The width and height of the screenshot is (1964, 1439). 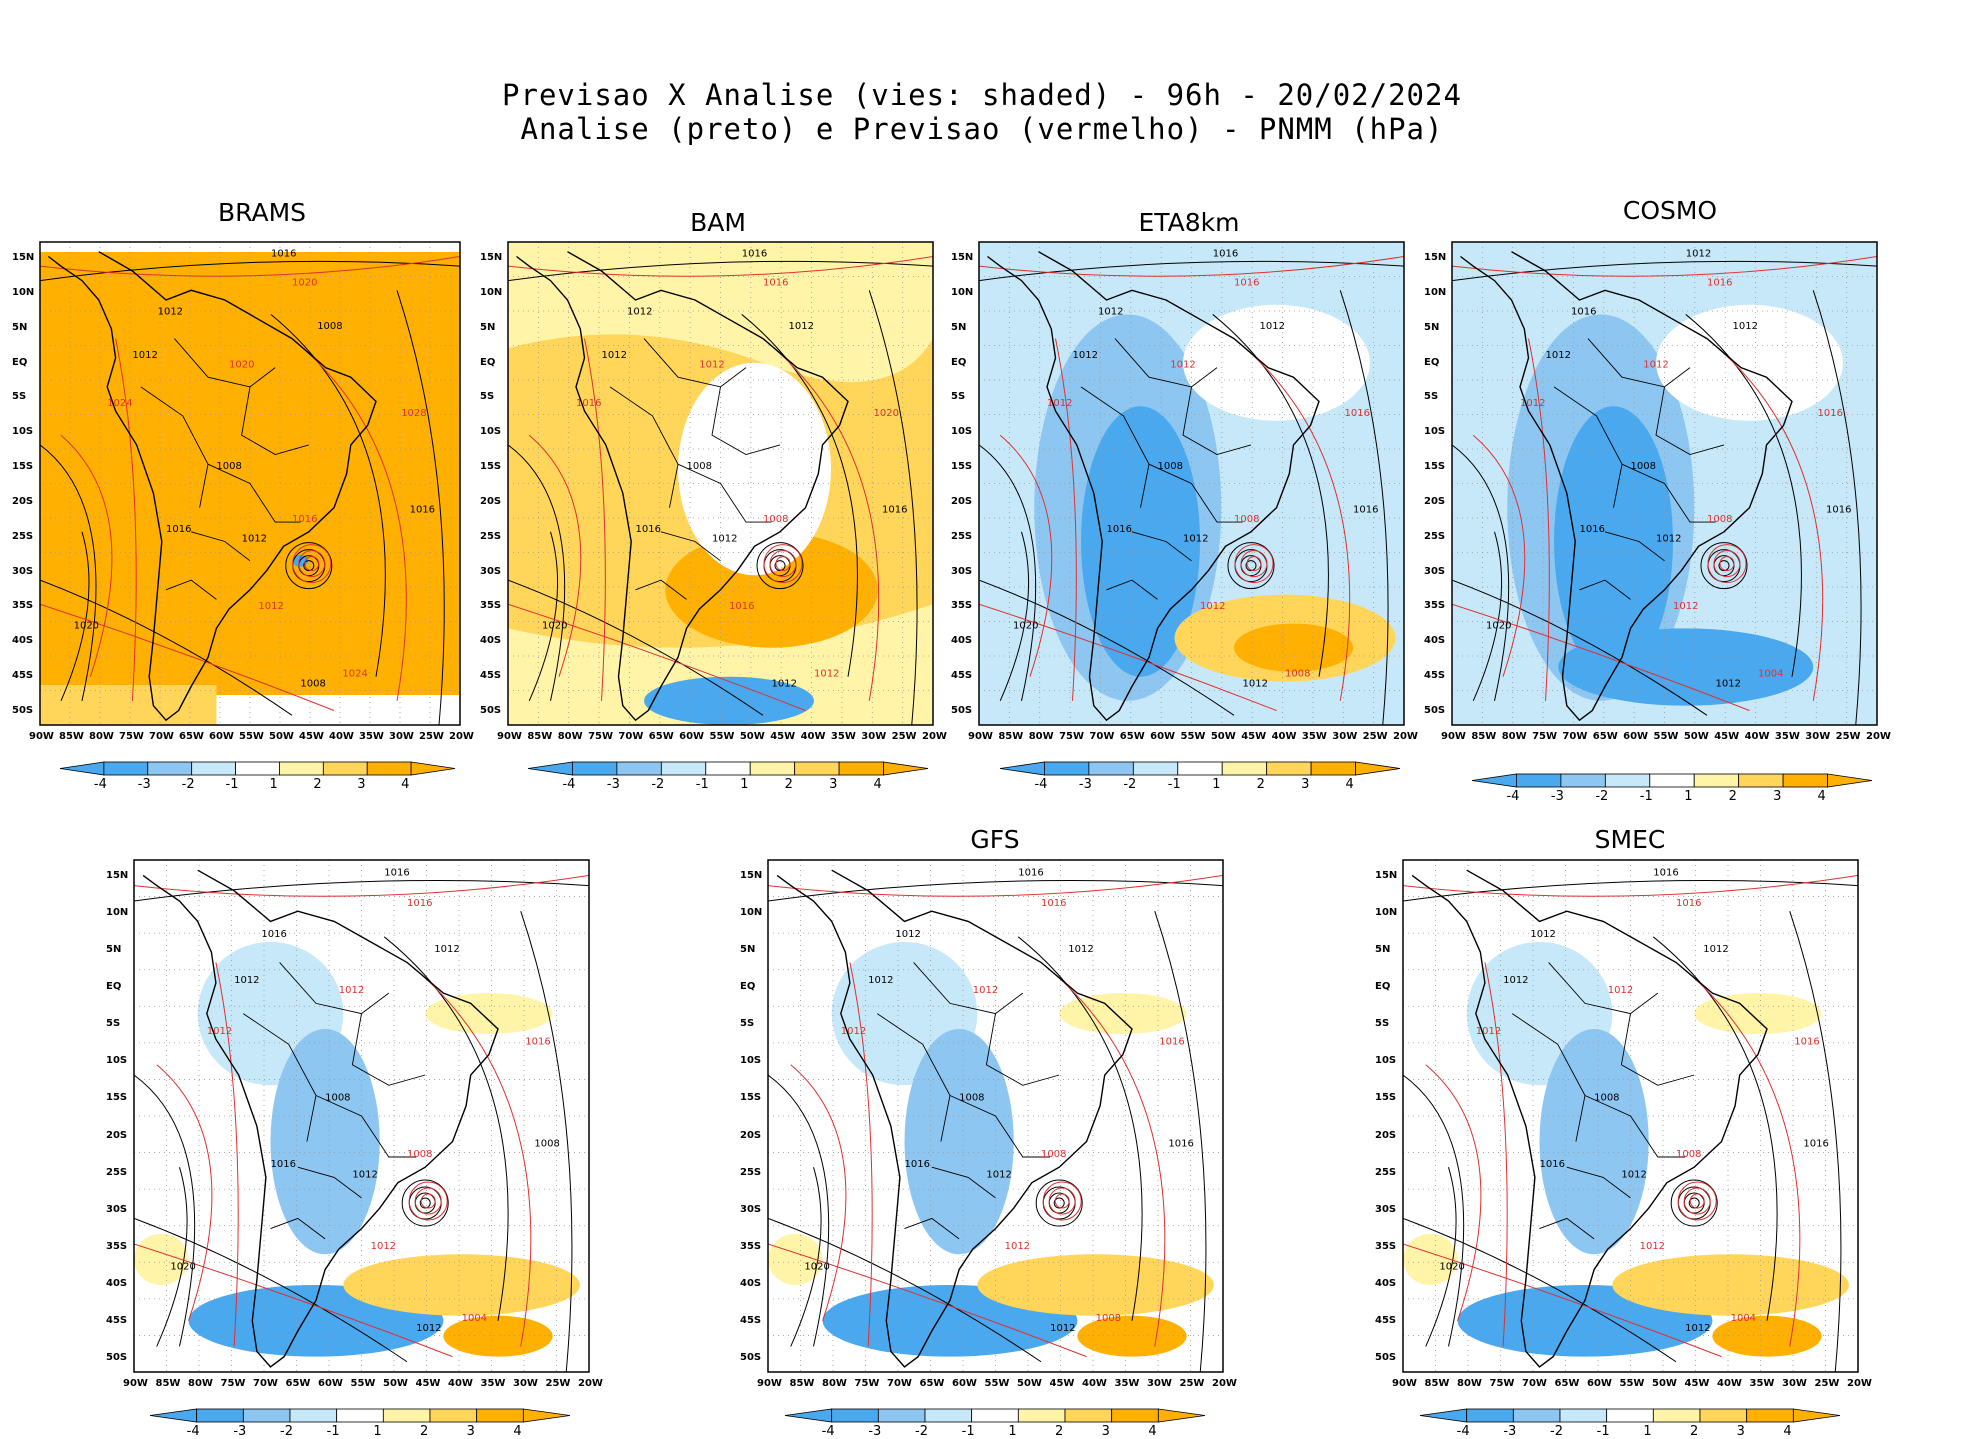 What do you see at coordinates (728, 768) in the screenshot?
I see `colorbar` at bounding box center [728, 768].